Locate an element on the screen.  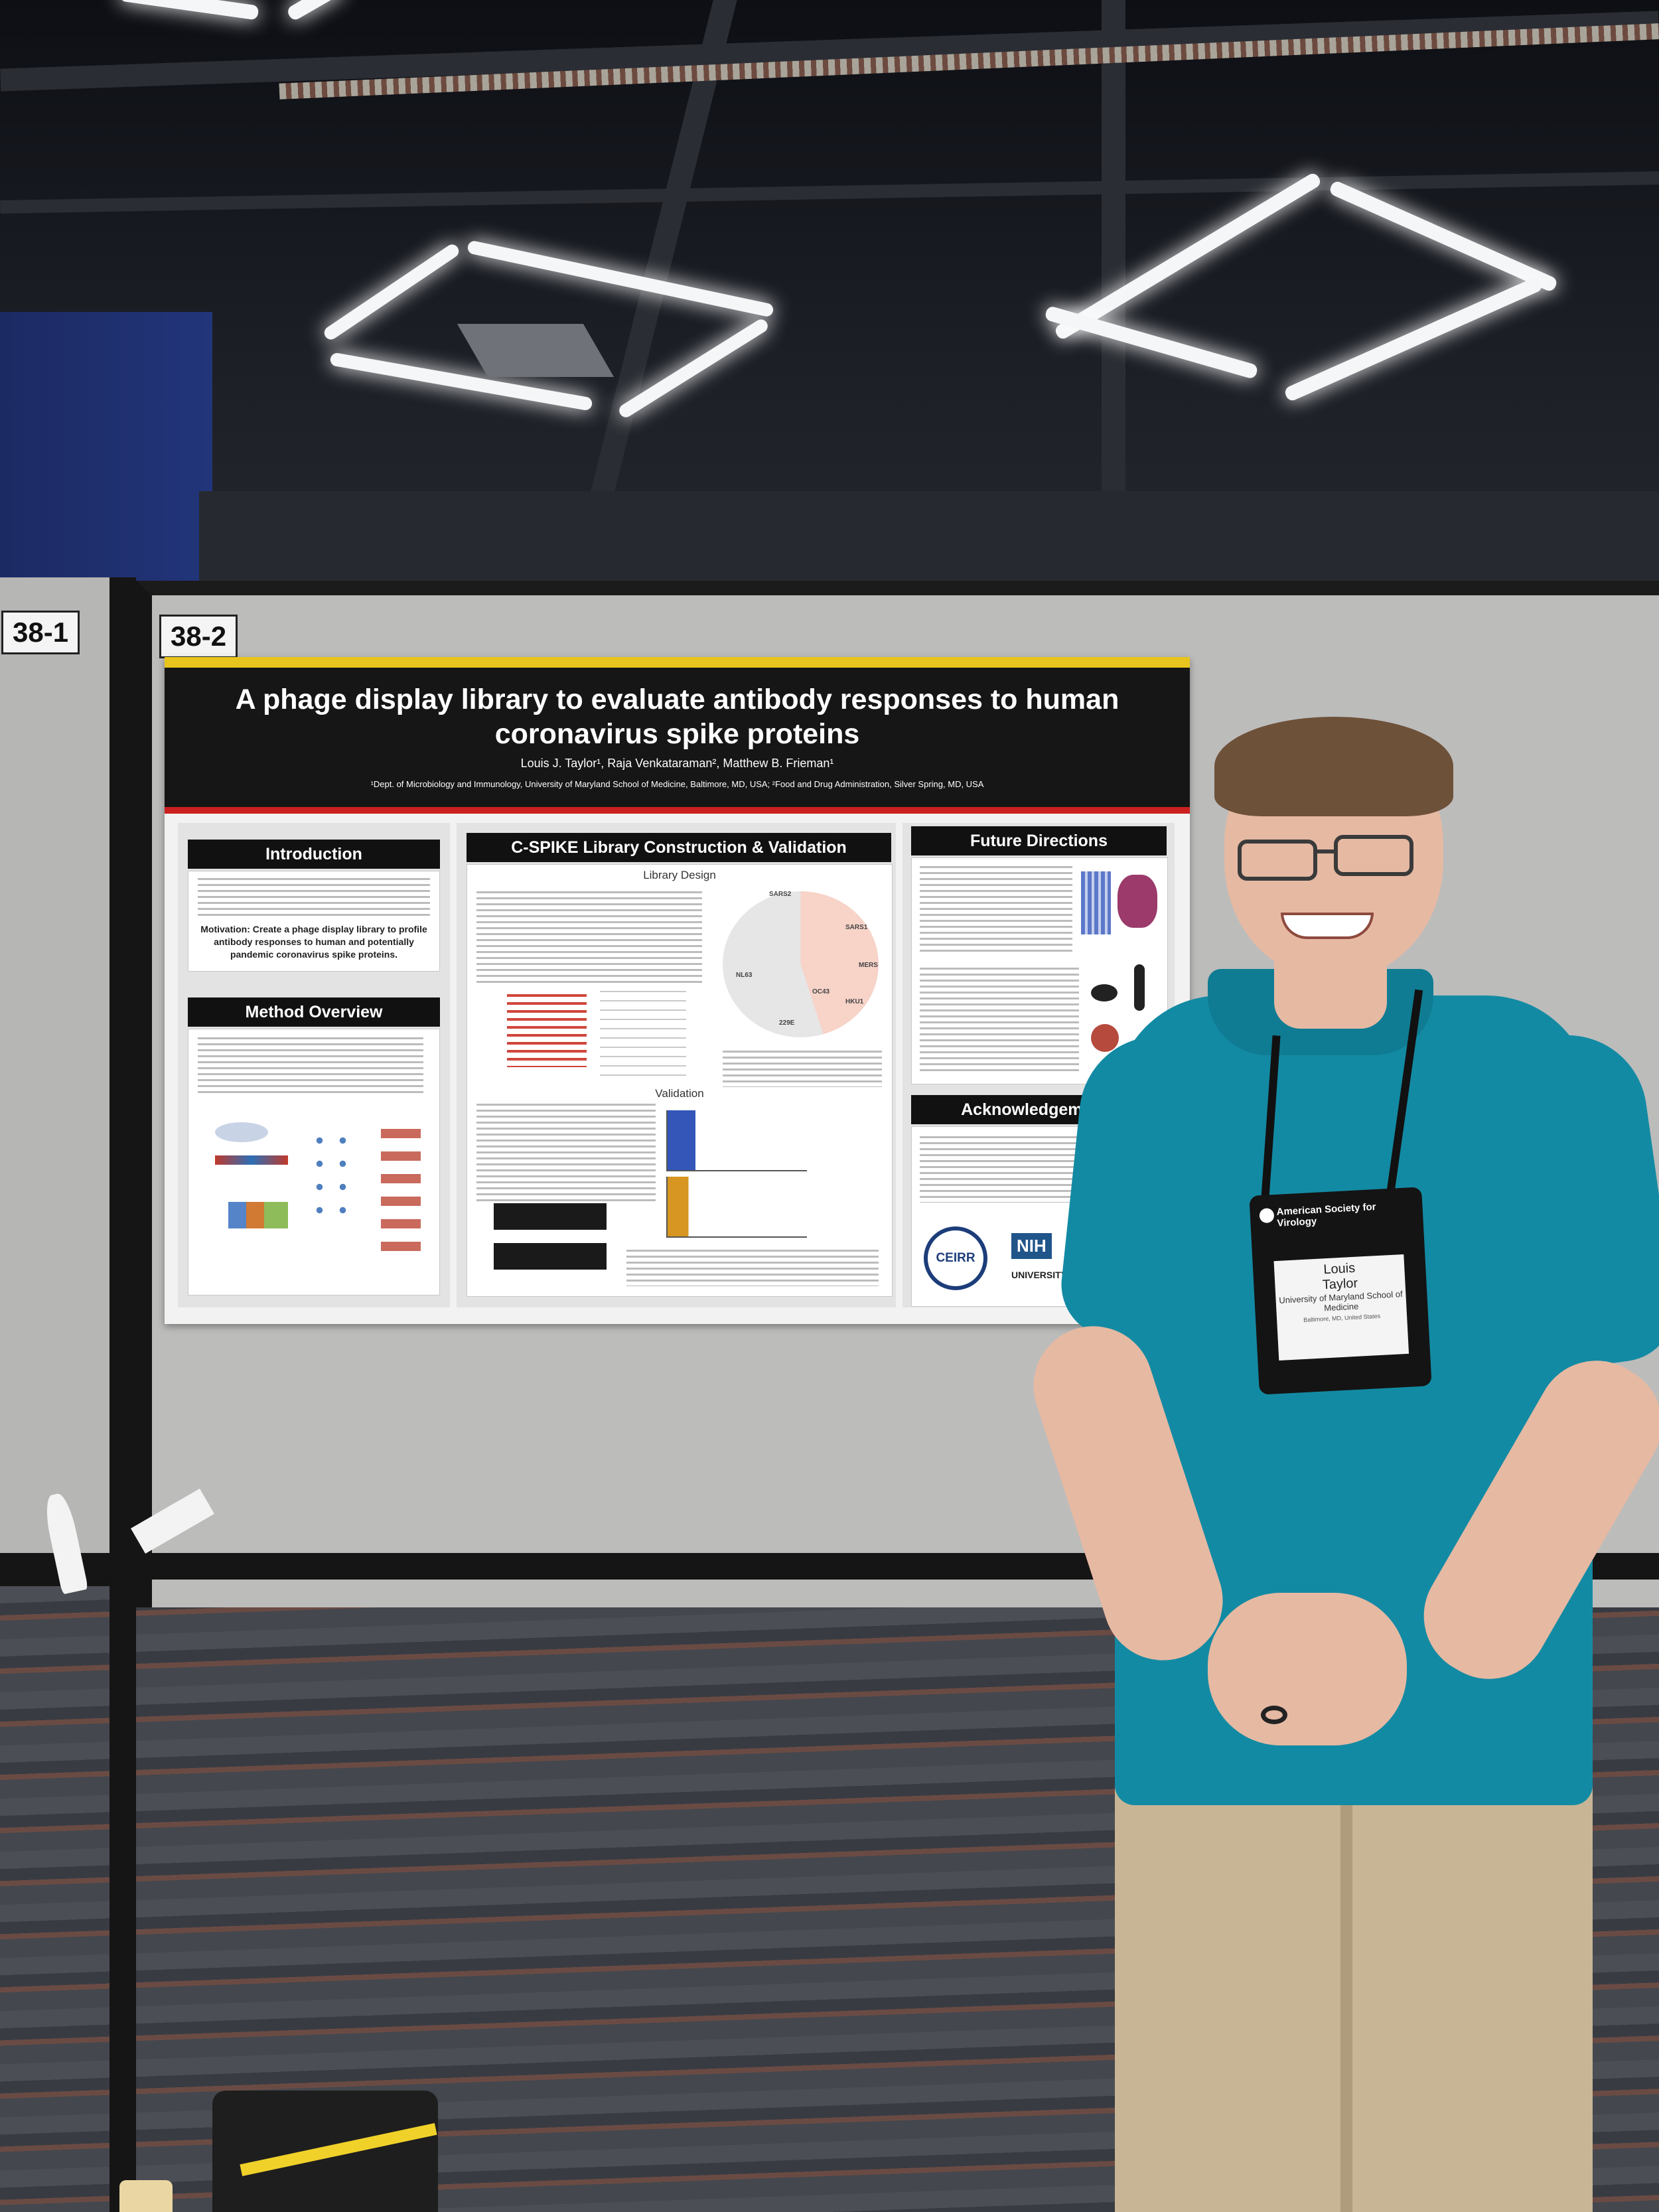
poster-title-line2: coronavirus spike proteins is located at coordinates (677, 734).